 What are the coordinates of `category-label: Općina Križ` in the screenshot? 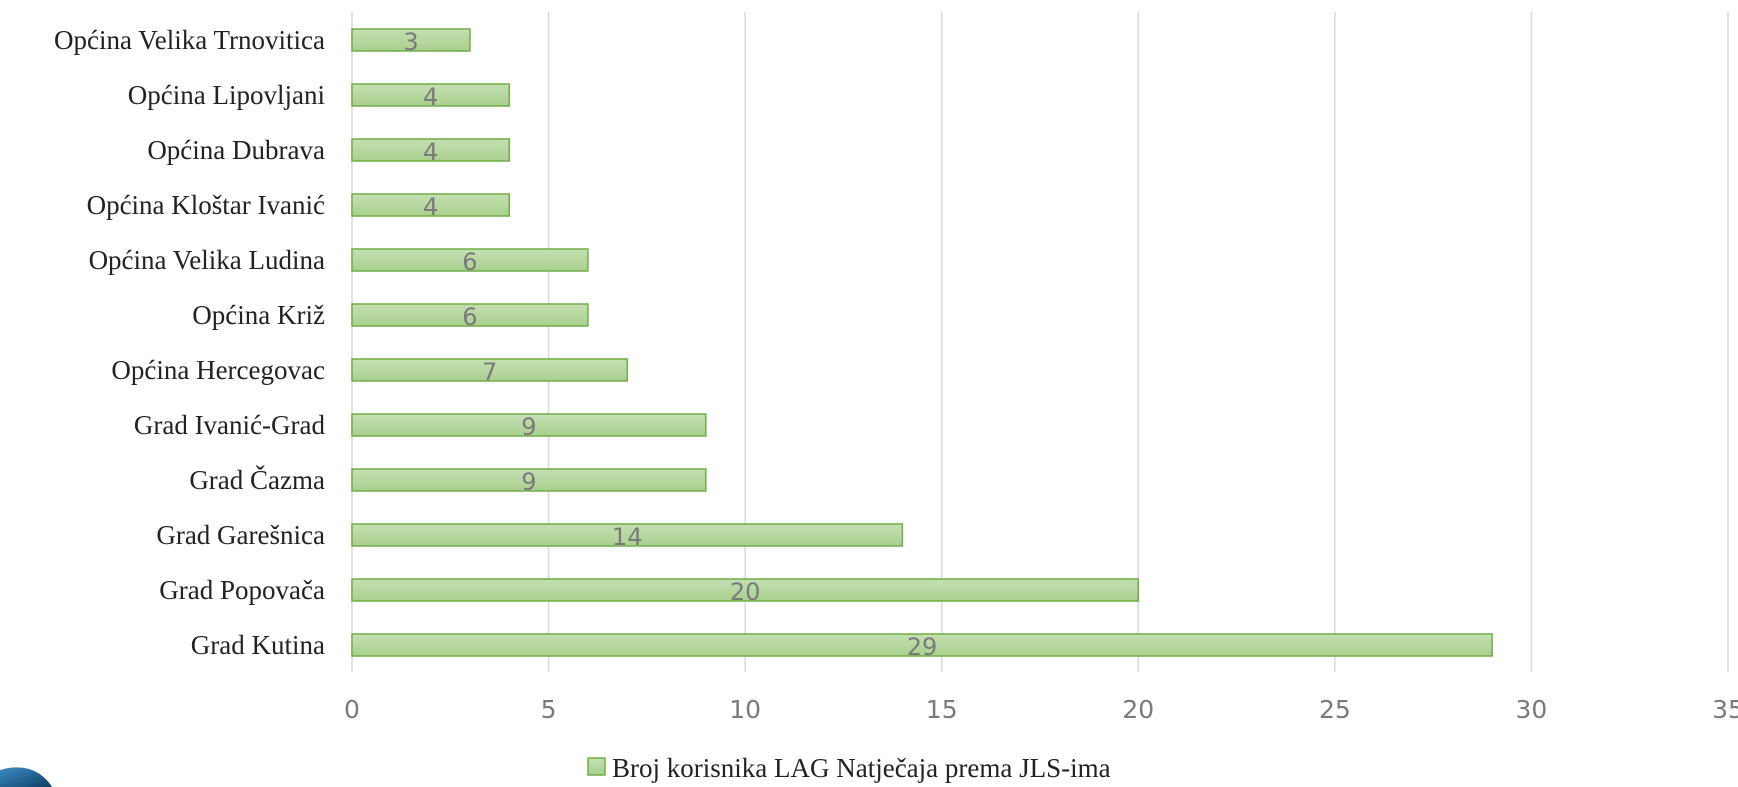 It's located at (258, 315).